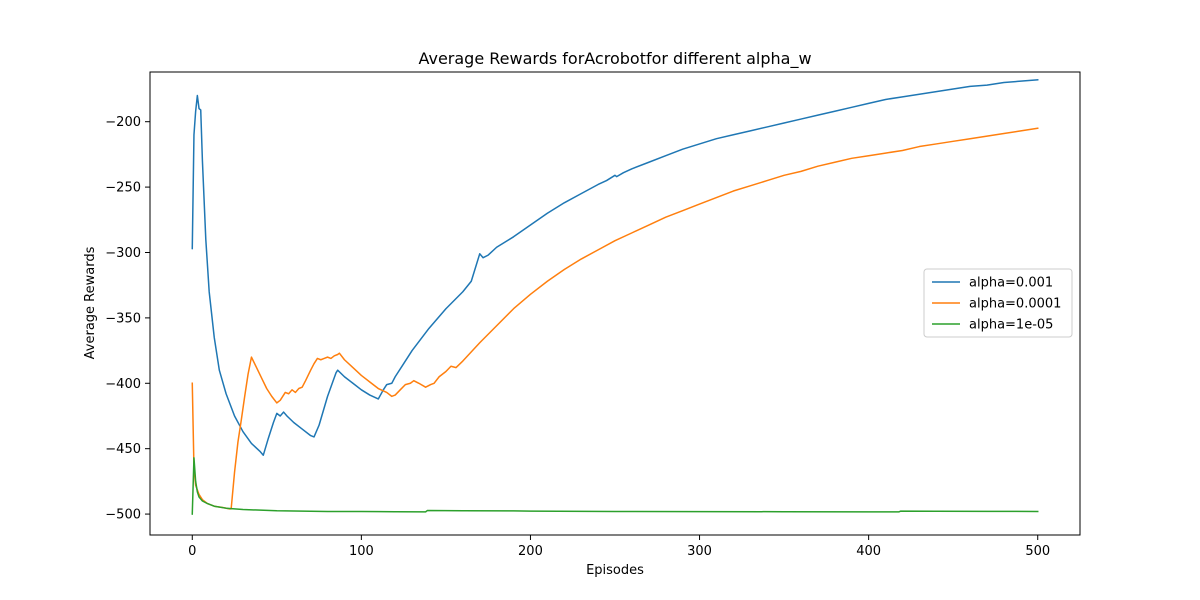 Image resolution: width=1200 pixels, height=600 pixels. I want to click on legend-label-1: alpha=0.0001, so click(1015, 304).